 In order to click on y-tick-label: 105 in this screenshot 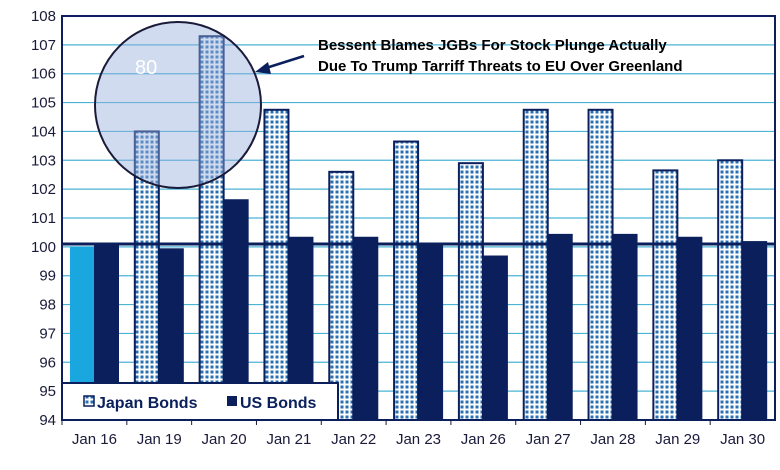, I will do `click(43, 103)`.